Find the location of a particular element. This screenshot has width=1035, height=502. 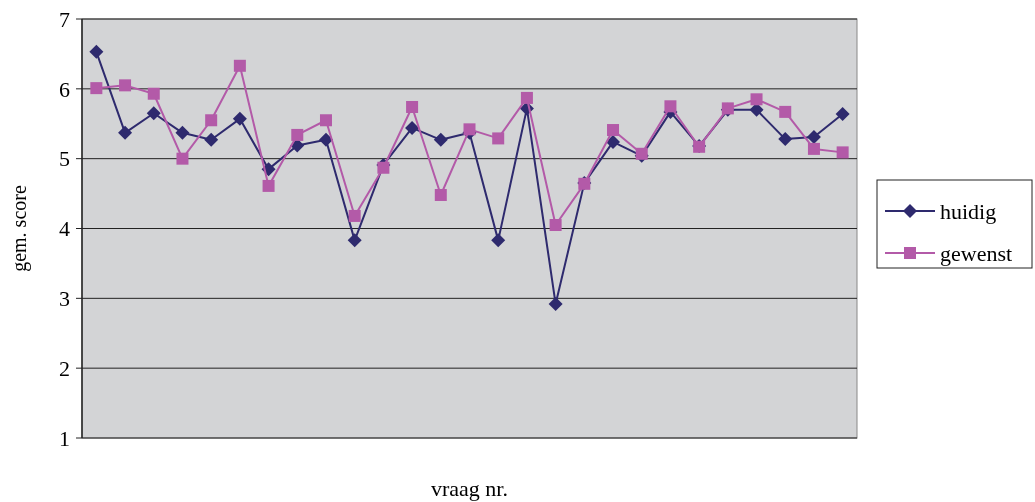

y-tick-label: 6 is located at coordinates (64, 89).